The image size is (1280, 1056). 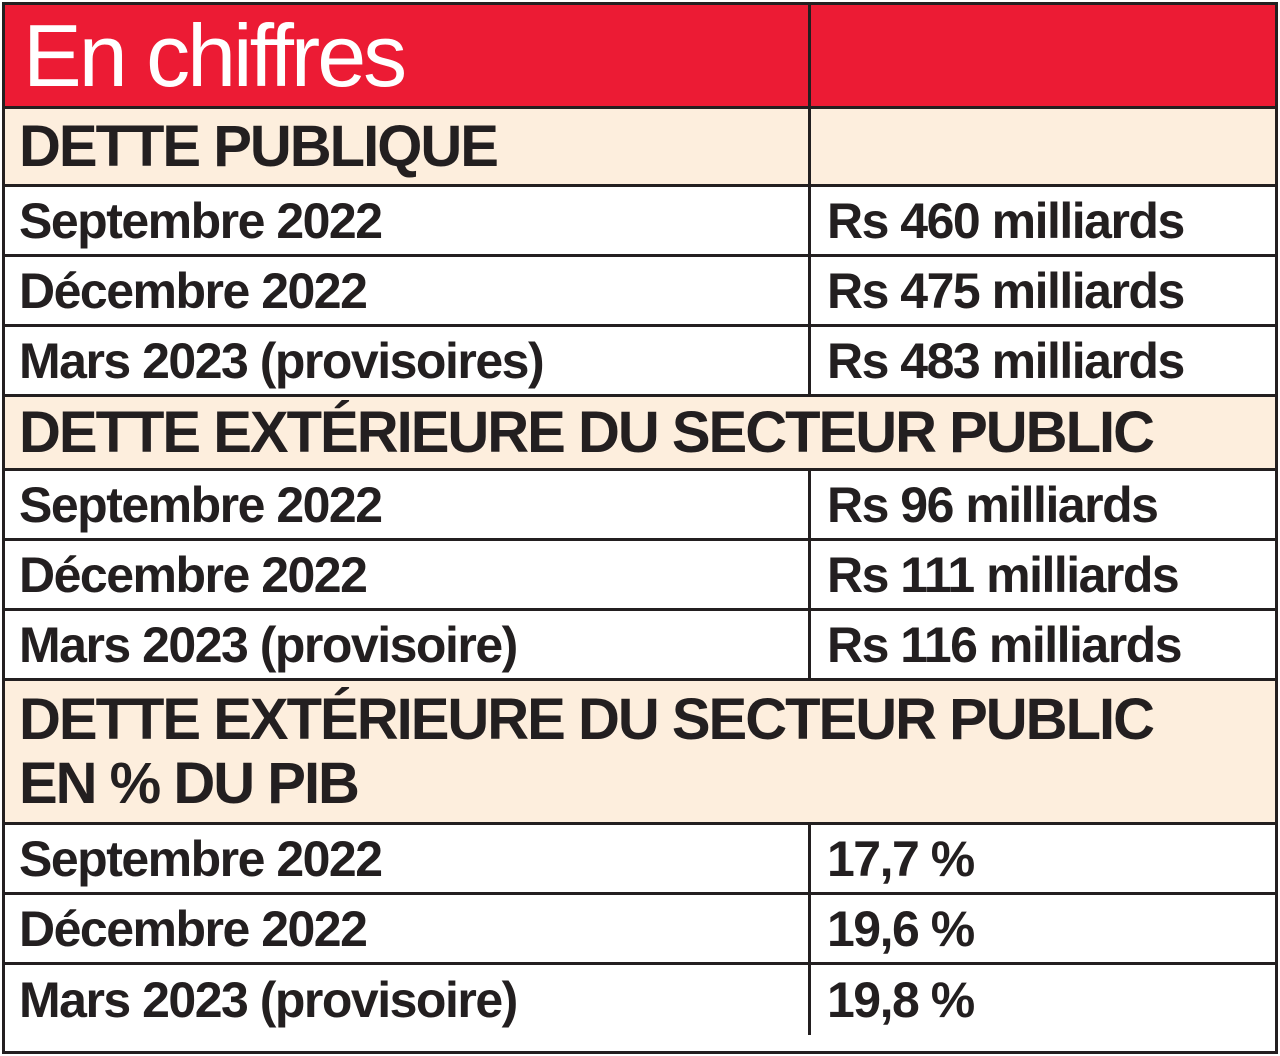 What do you see at coordinates (408, 360) in the screenshot?
I see `period-cell: Mars 2023 (provisoires)` at bounding box center [408, 360].